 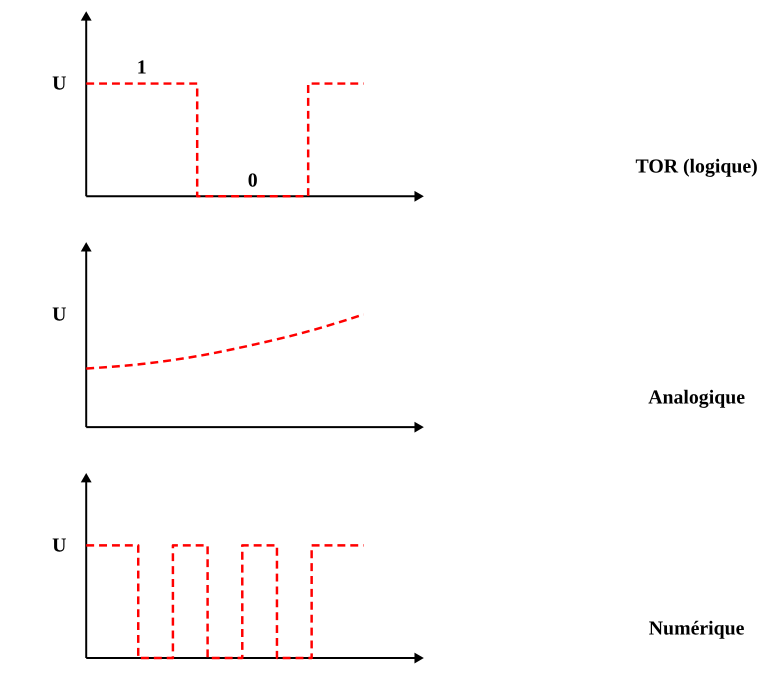 What do you see at coordinates (697, 397) in the screenshot?
I see `text: Analogique` at bounding box center [697, 397].